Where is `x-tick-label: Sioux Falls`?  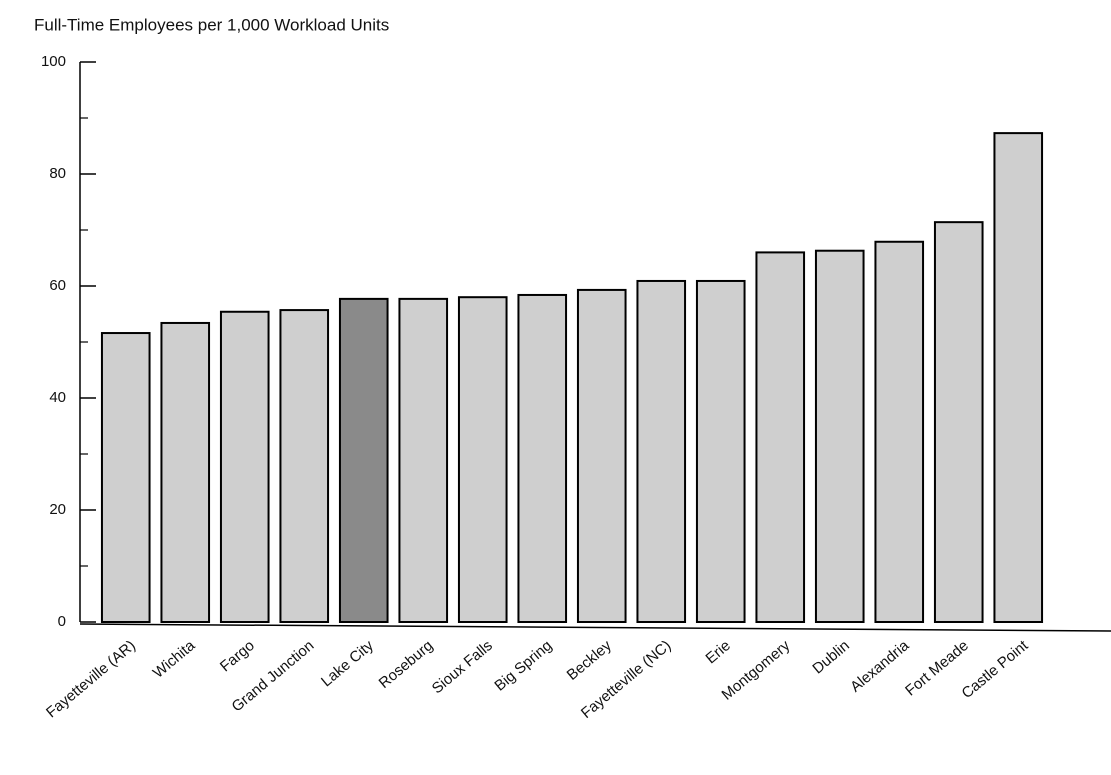 x-tick-label: Sioux Falls is located at coordinates (462, 667).